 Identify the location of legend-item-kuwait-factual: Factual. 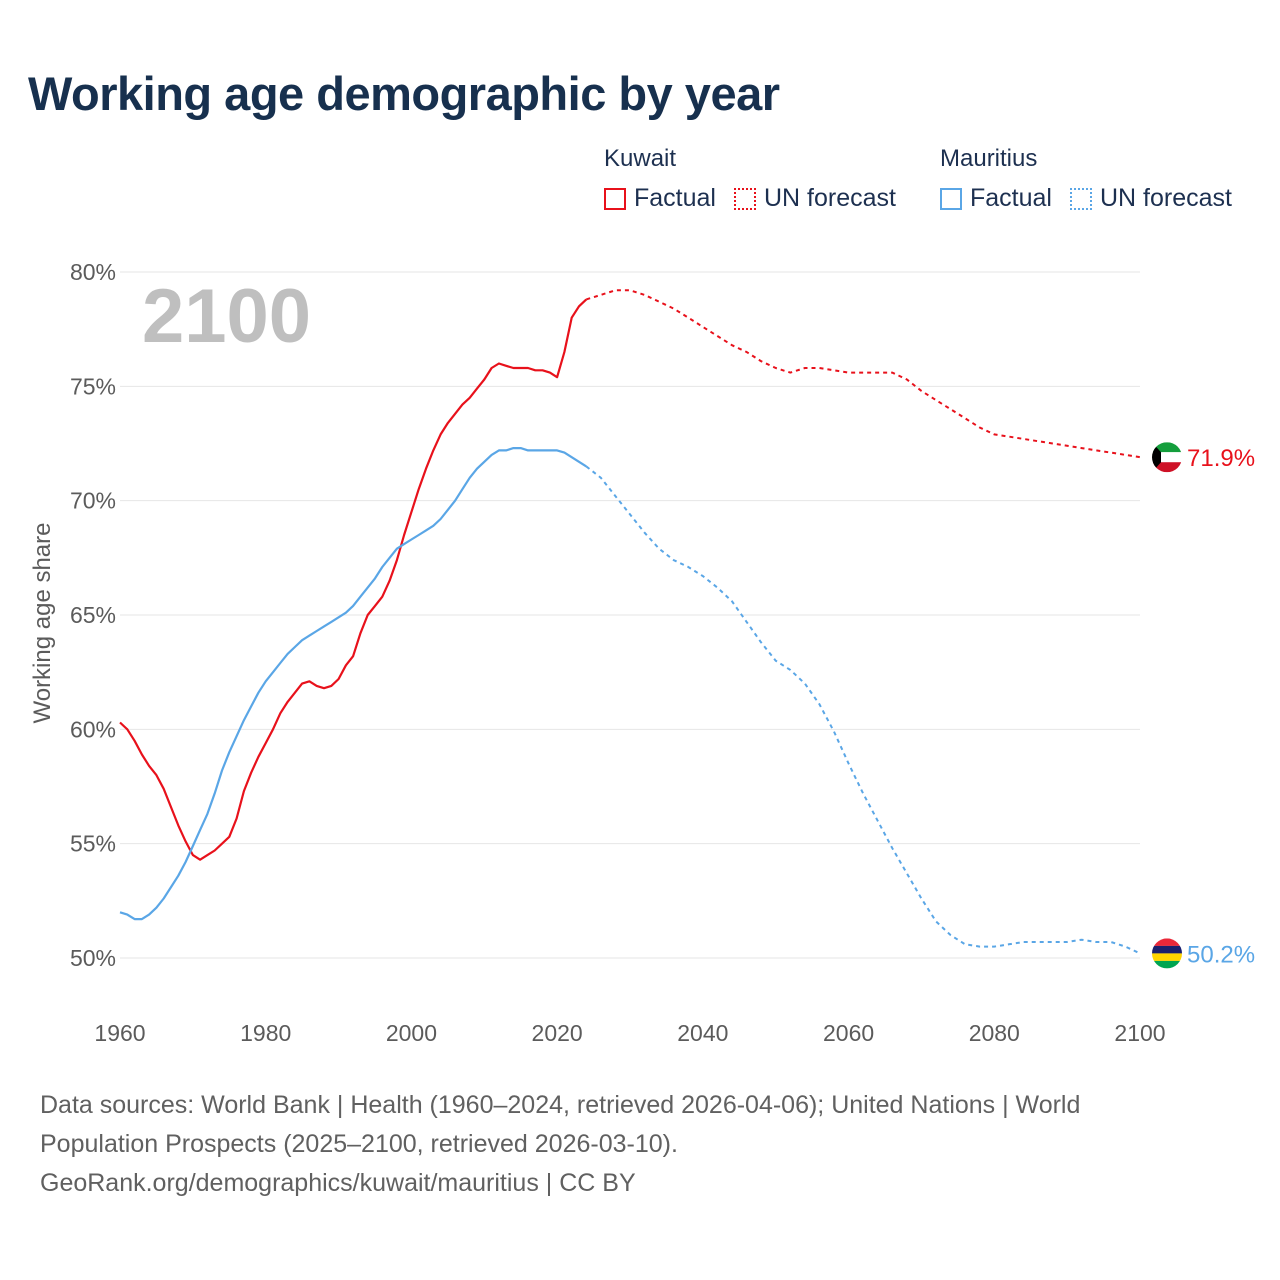
(660, 198).